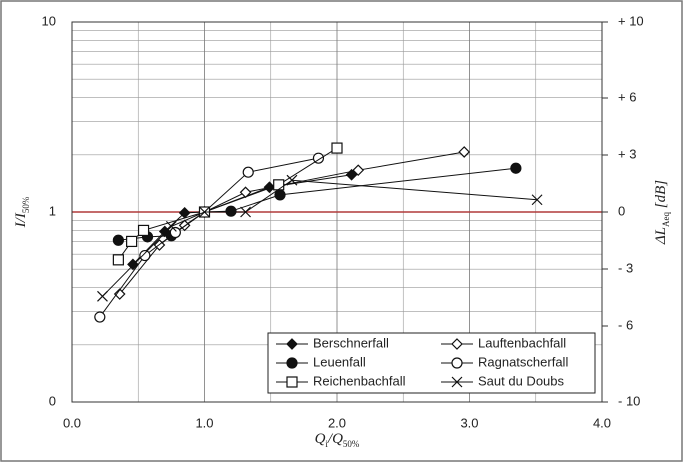 Image resolution: width=683 pixels, height=467 pixels. I want to click on y2-tick-label: + 10, so click(631, 20).